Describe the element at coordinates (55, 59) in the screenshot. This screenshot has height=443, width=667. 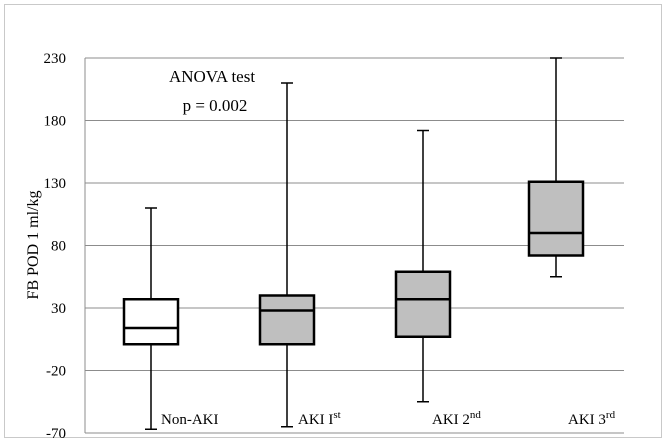
I see `y-tick-label: 230` at that location.